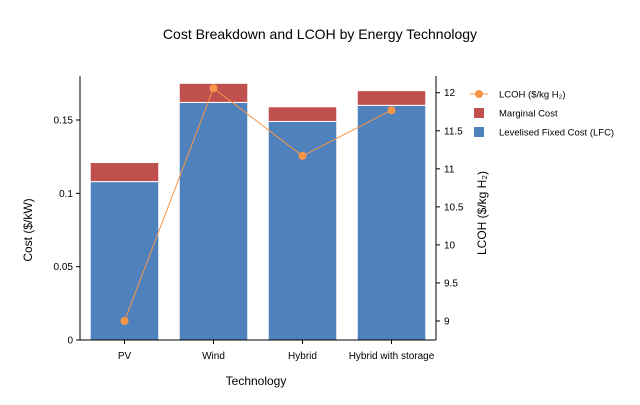 Image resolution: width=640 pixels, height=405 pixels. Describe the element at coordinates (451, 283) in the screenshot. I see `y2-tick-label: 9.5` at that location.